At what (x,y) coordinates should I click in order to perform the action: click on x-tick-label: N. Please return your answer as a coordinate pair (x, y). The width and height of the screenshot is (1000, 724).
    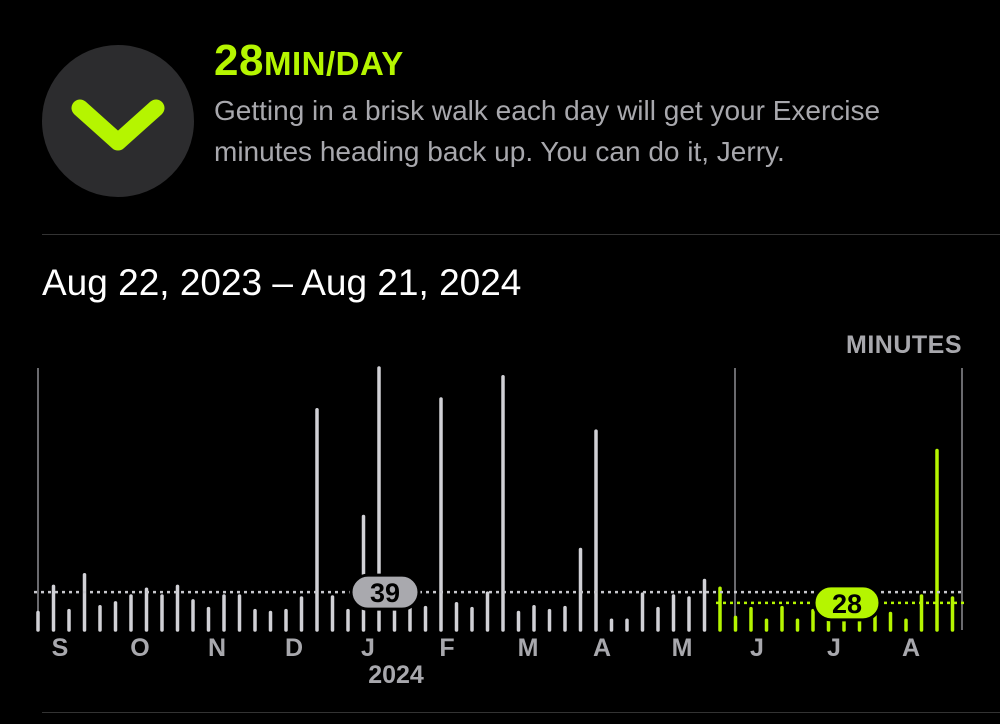
    Looking at the image, I should click on (217, 648).